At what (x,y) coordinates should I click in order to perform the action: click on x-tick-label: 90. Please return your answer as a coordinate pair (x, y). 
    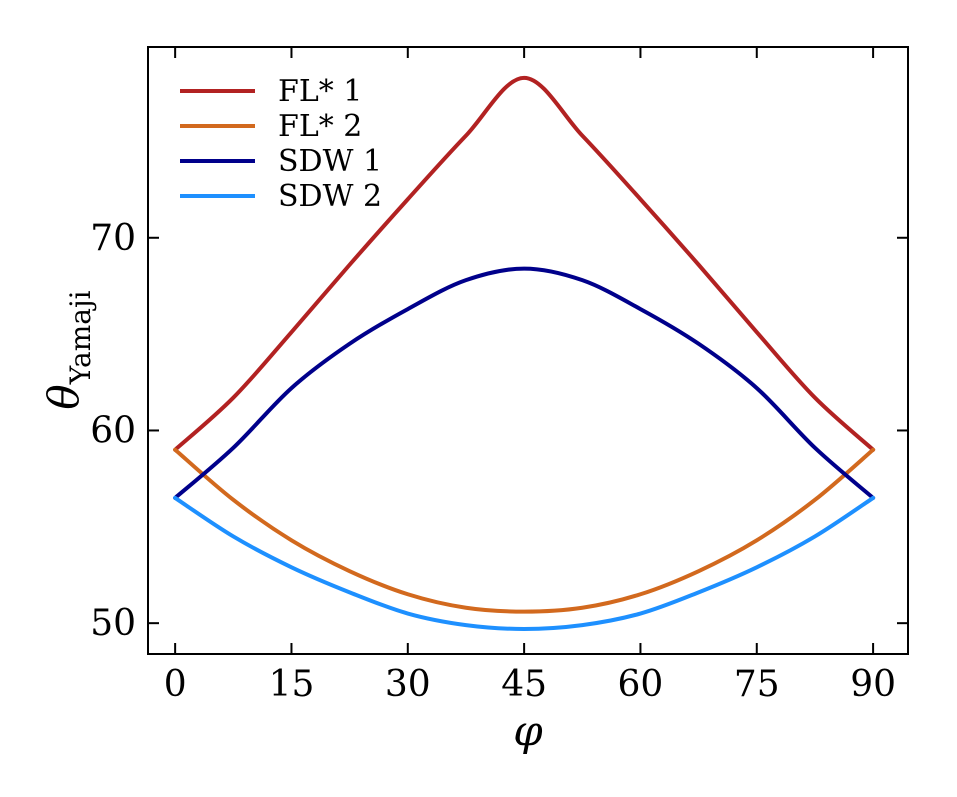
    Looking at the image, I should click on (873, 684).